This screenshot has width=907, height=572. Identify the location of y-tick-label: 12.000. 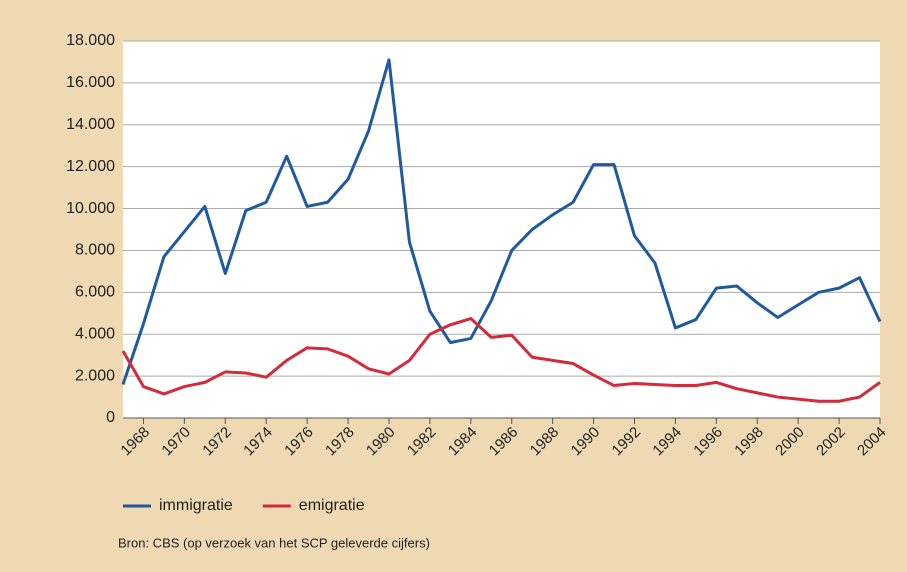
(90, 166).